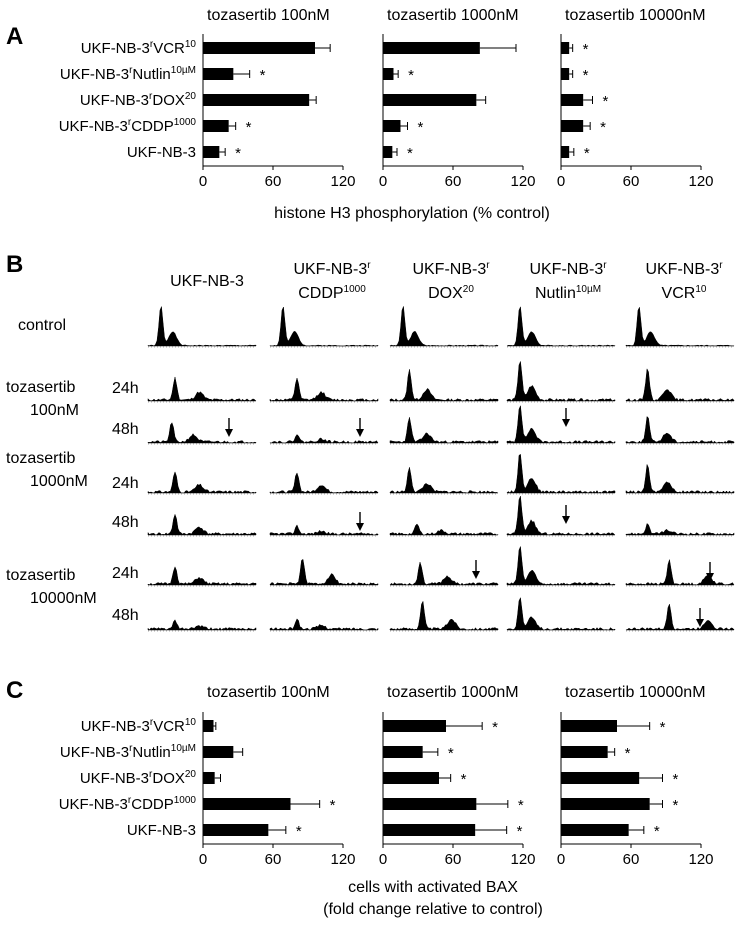 The width and height of the screenshot is (737, 931). What do you see at coordinates (40, 575) in the screenshot?
I see `row-label: tozasertib` at bounding box center [40, 575].